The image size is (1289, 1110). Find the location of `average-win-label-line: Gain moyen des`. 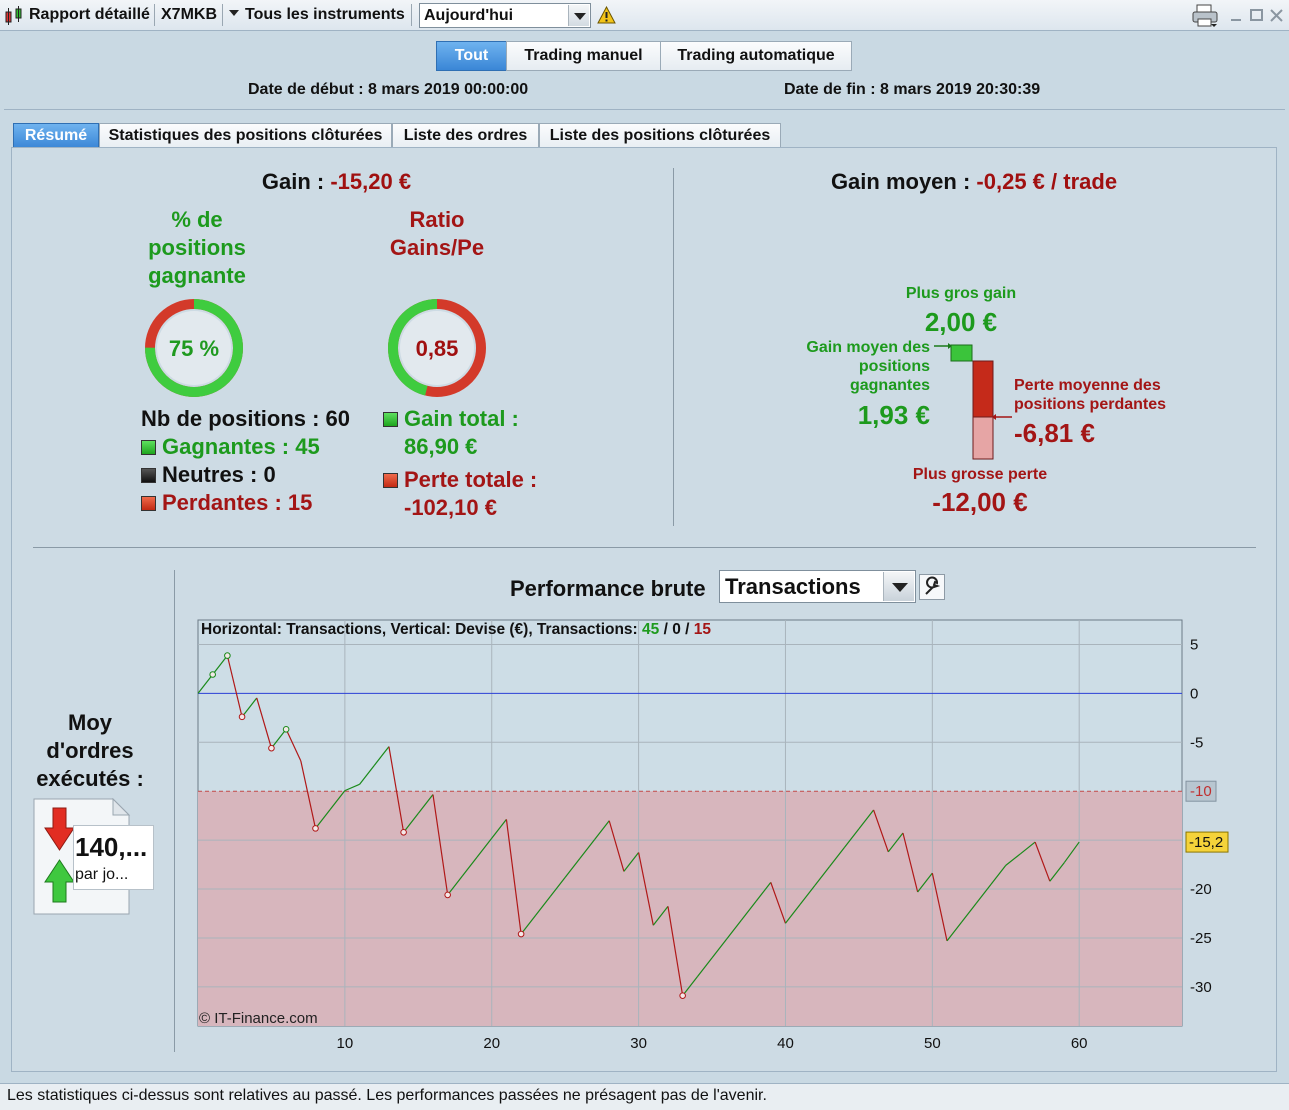

average-win-label-line: Gain moyen des is located at coordinates (868, 347).